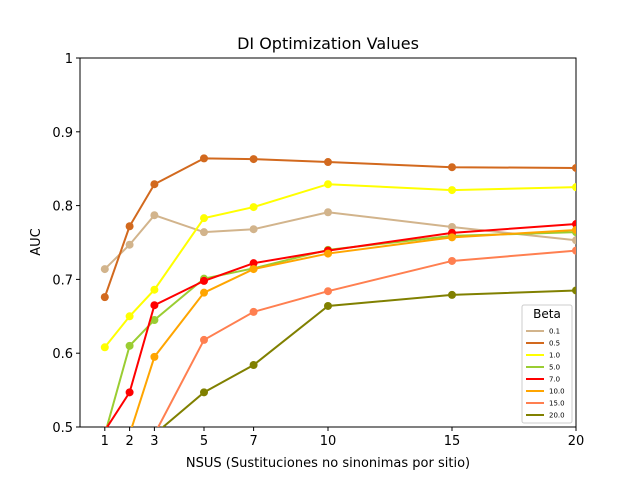  I want to click on y-tick-label: 0.8, so click(62, 207).